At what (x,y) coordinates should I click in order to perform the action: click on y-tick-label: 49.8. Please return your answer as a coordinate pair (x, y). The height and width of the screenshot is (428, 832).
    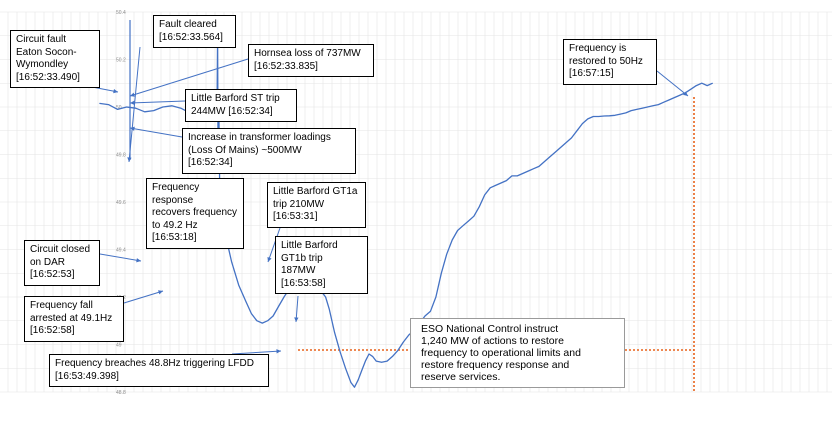
    Looking at the image, I should click on (121, 156).